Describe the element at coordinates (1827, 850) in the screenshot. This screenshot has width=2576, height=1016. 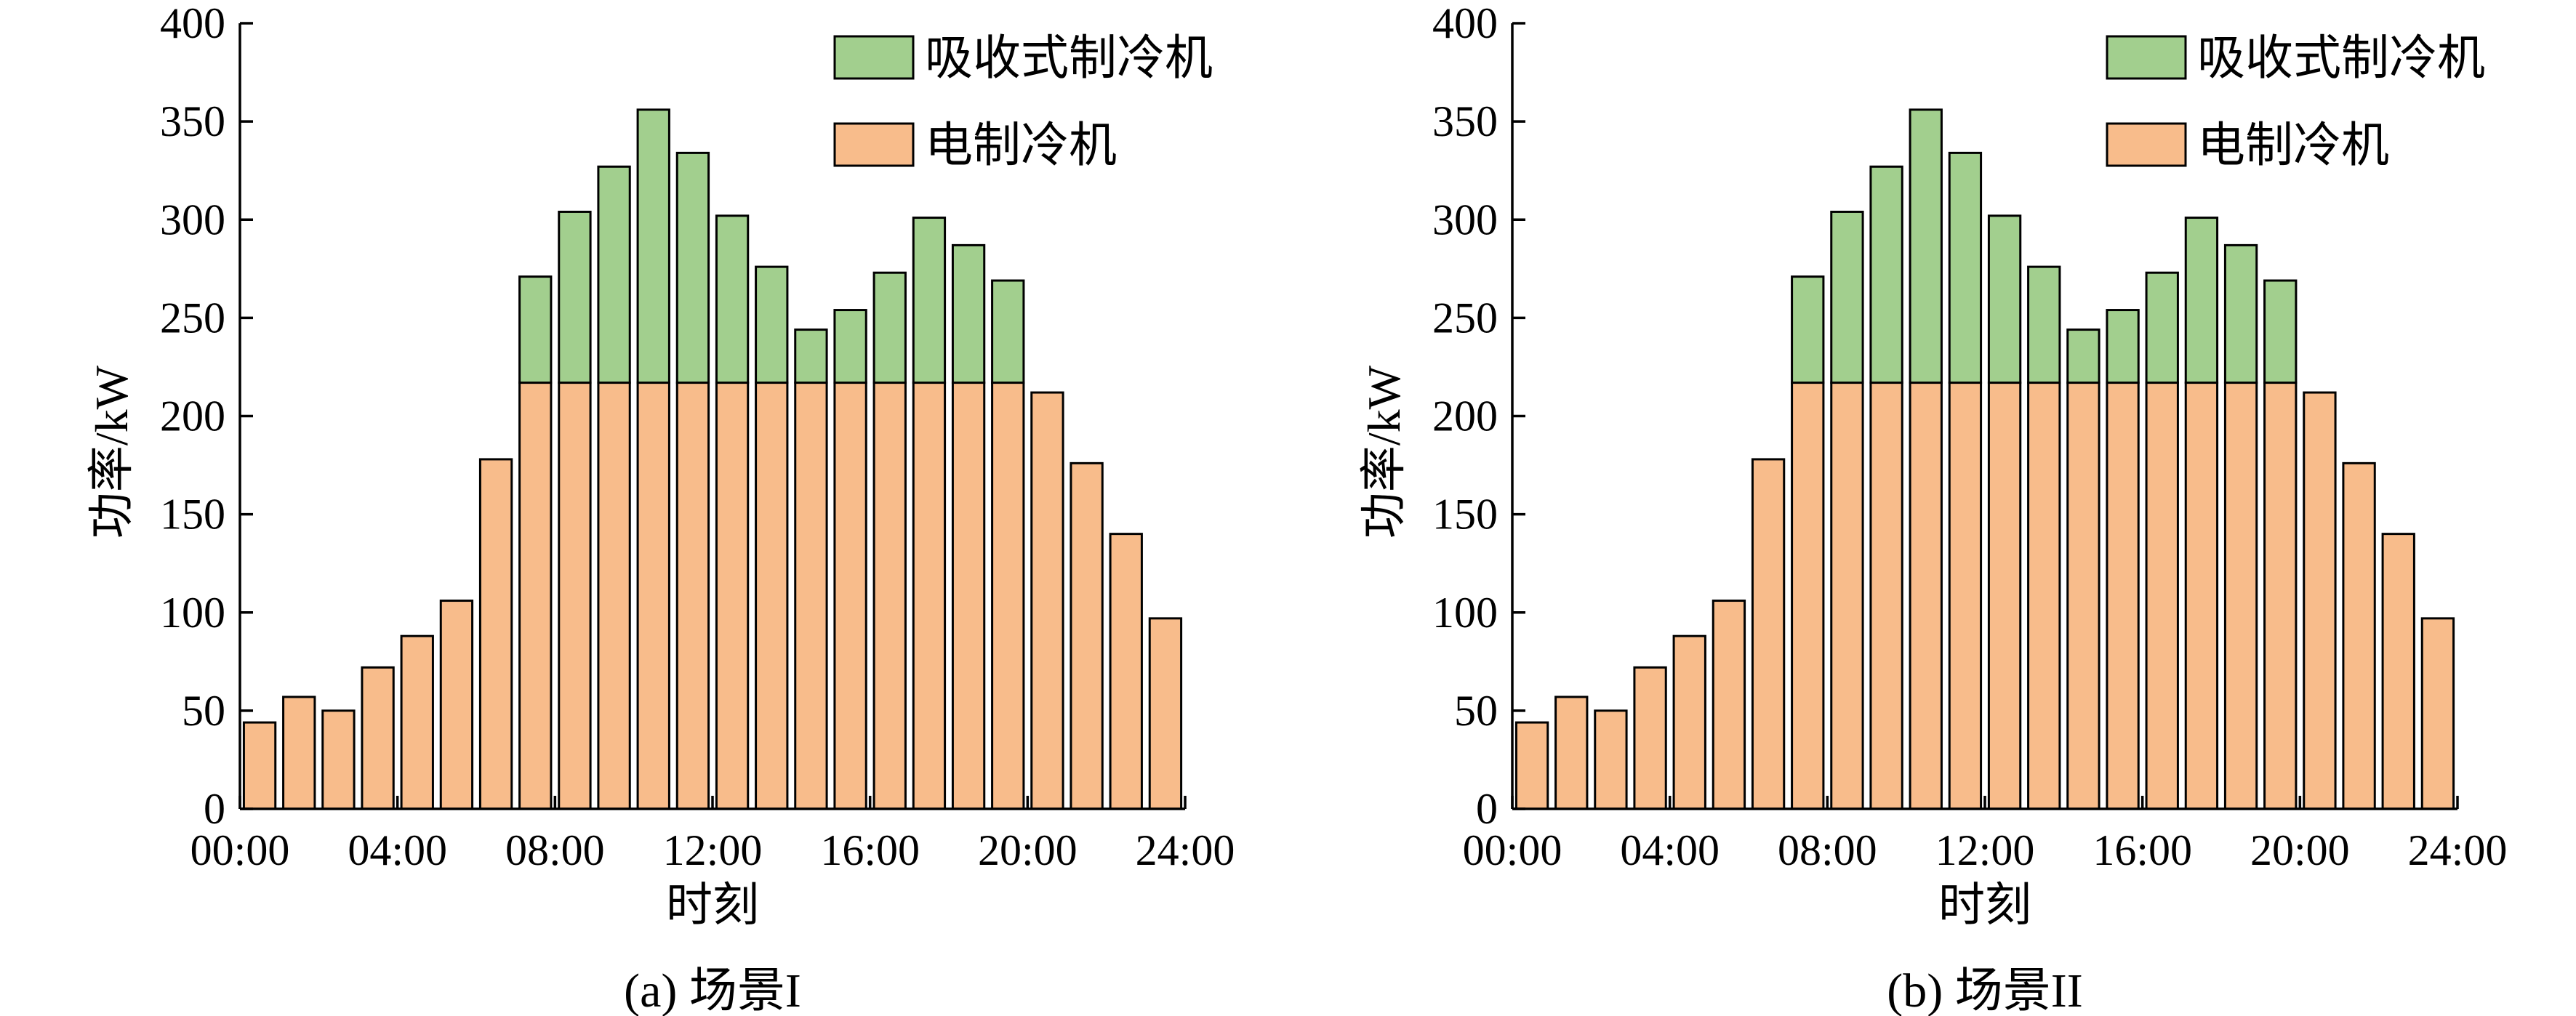
I see `x-tick-label: 08:00` at that location.